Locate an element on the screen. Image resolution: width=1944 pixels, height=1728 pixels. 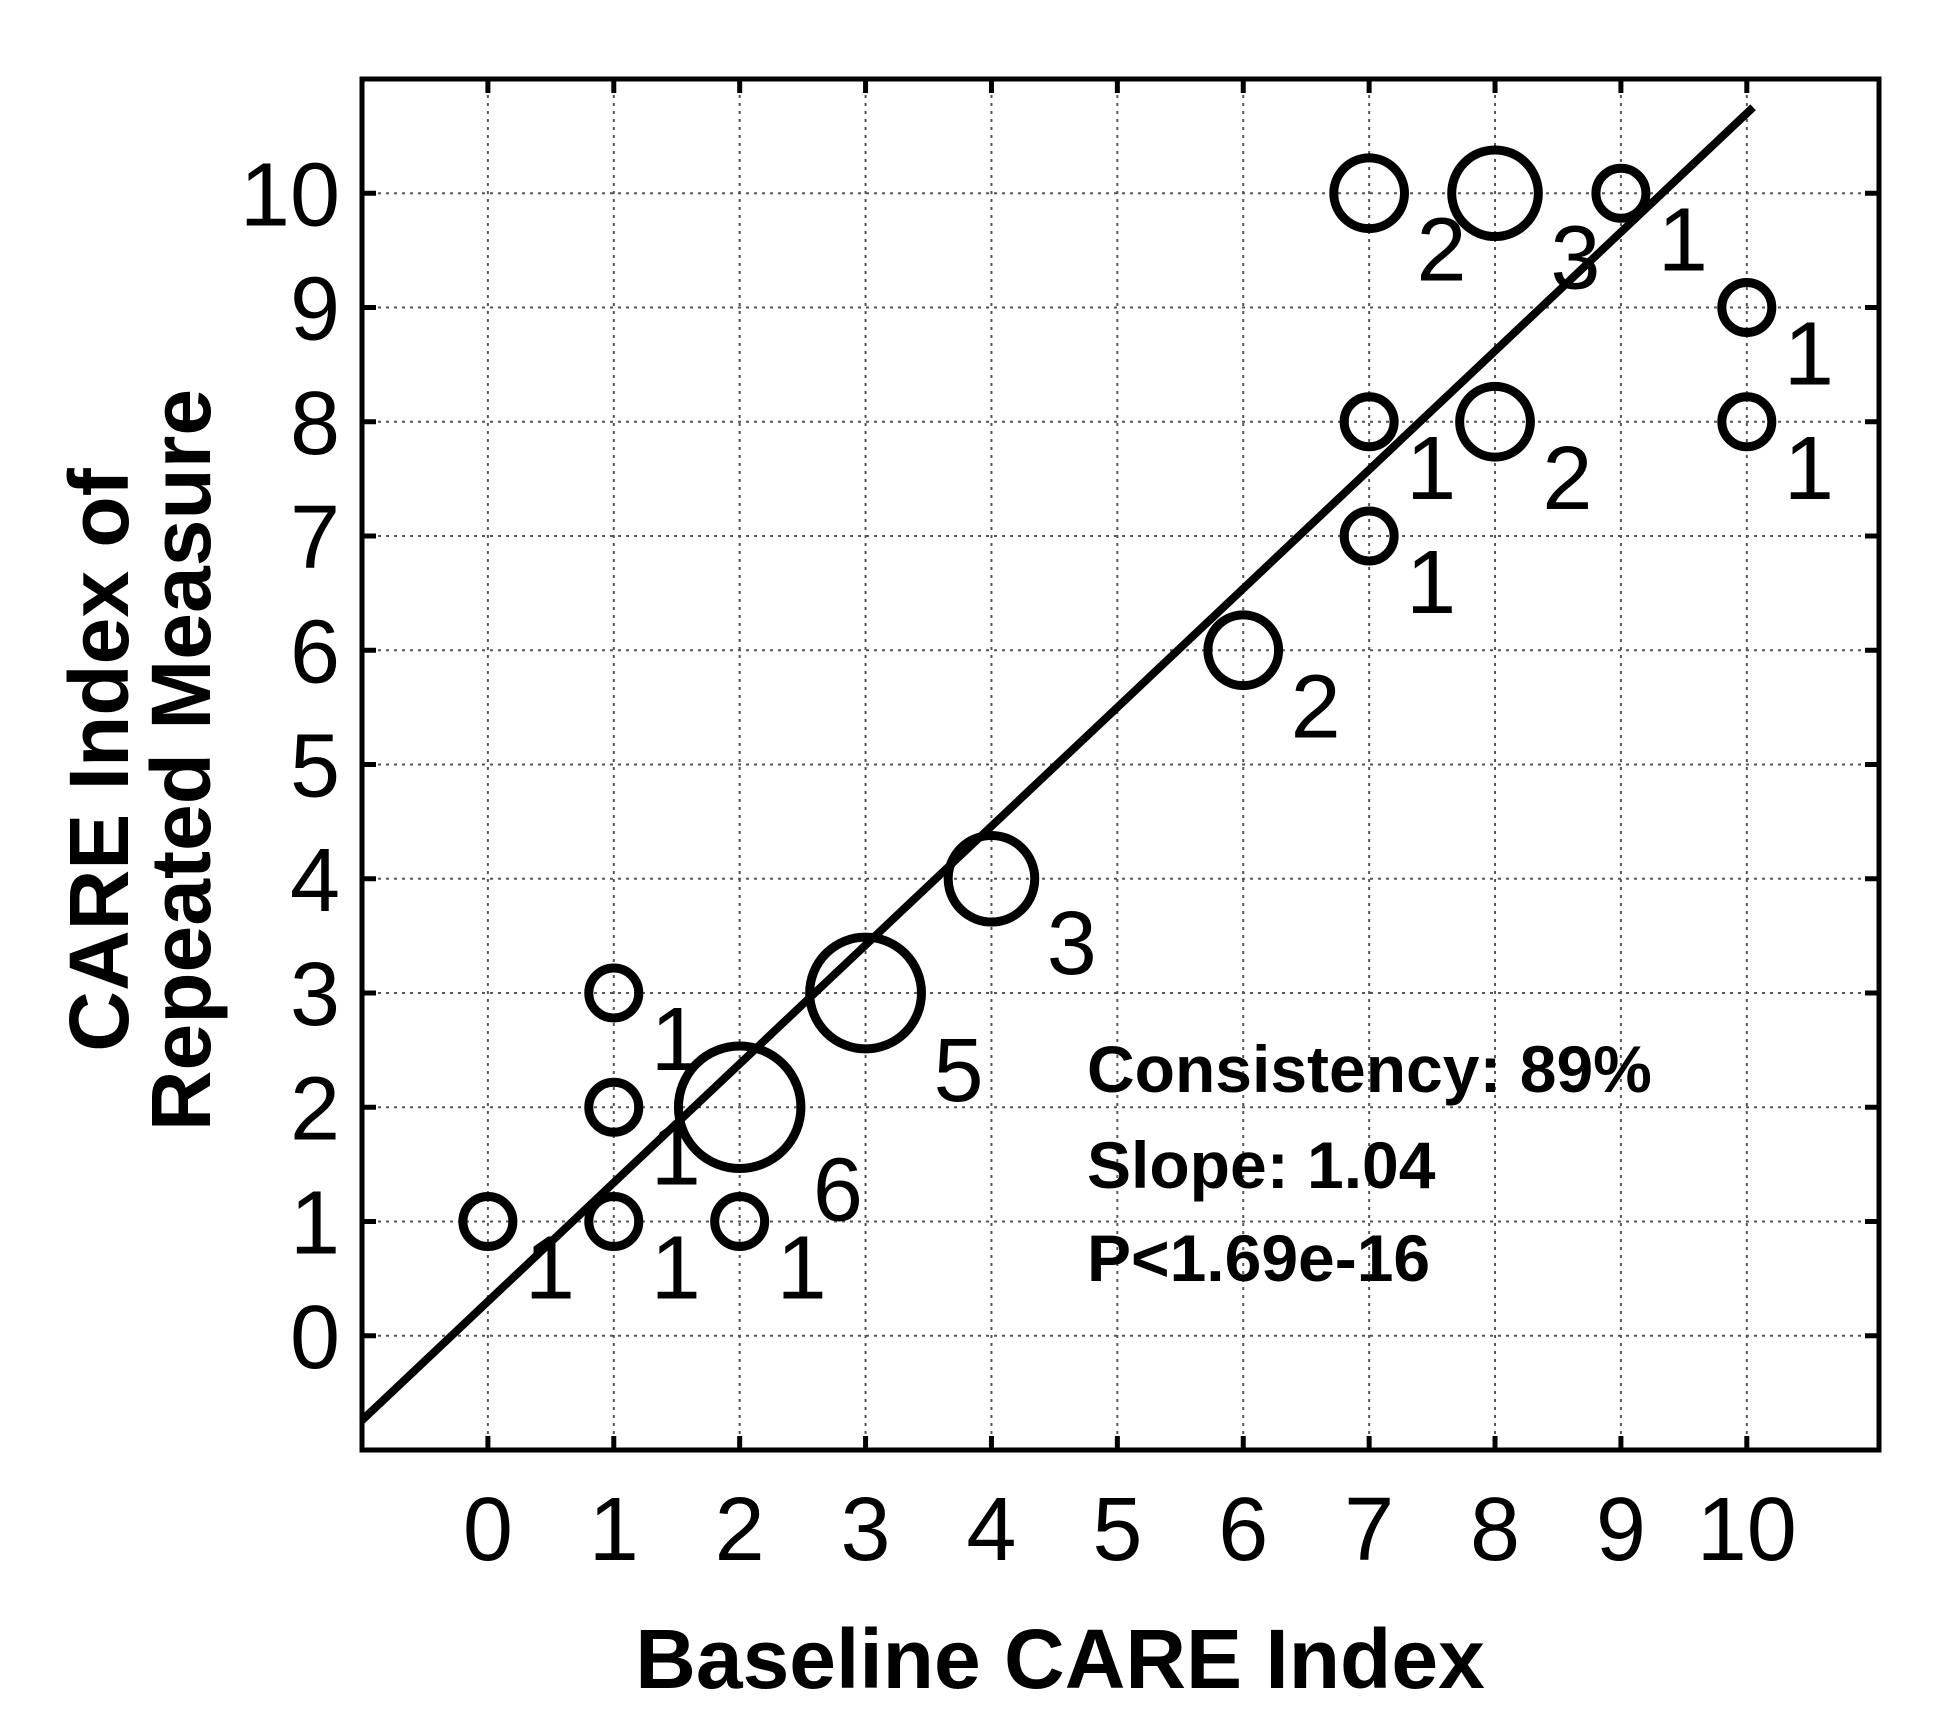
y-tick-labels: 0 1 2 3 4 5 6 7 8 9 10 is located at coordinates (290, 766).